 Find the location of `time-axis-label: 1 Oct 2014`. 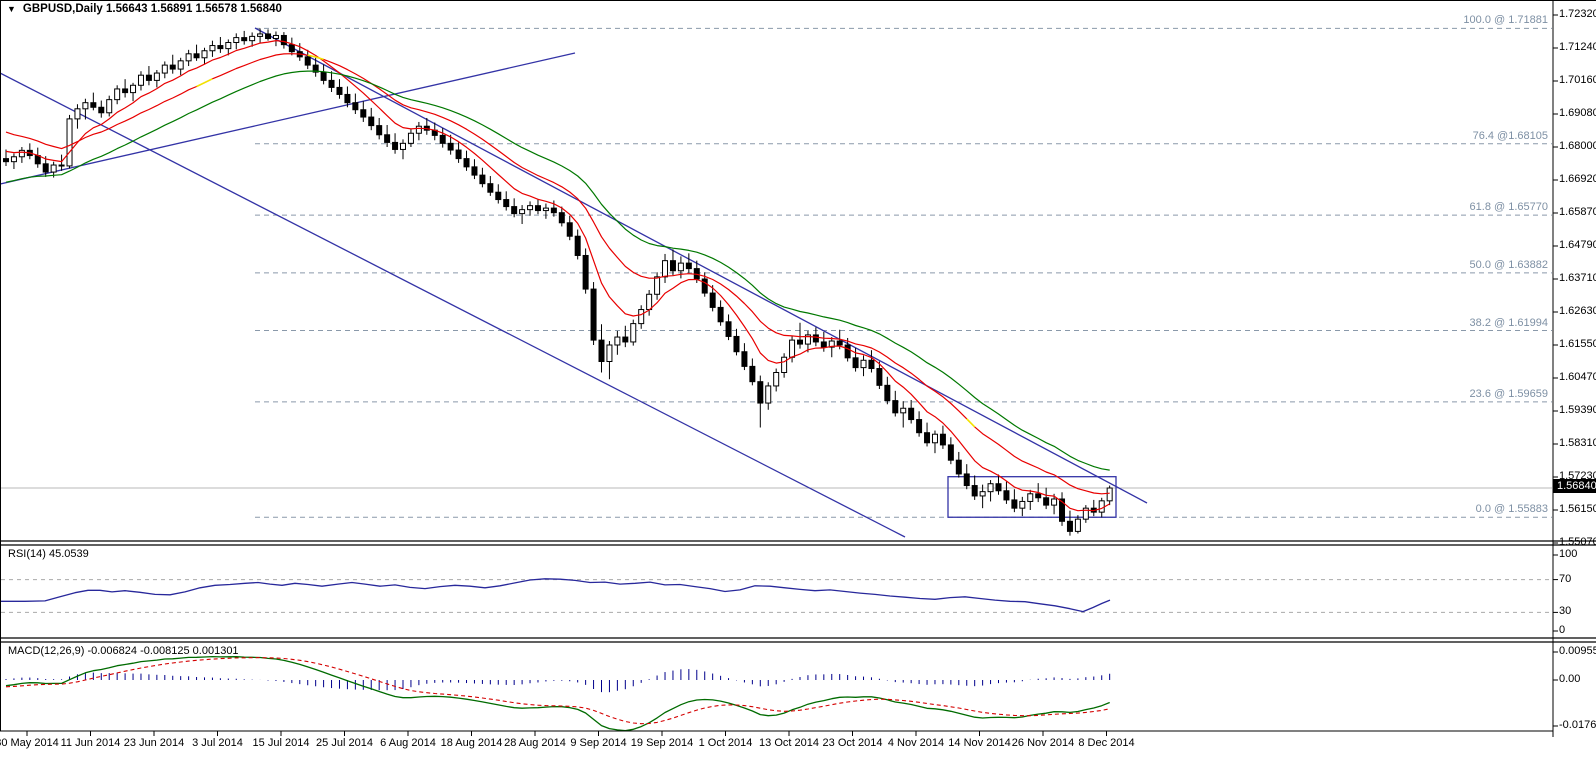

time-axis-label: 1 Oct 2014 is located at coordinates (725, 743).